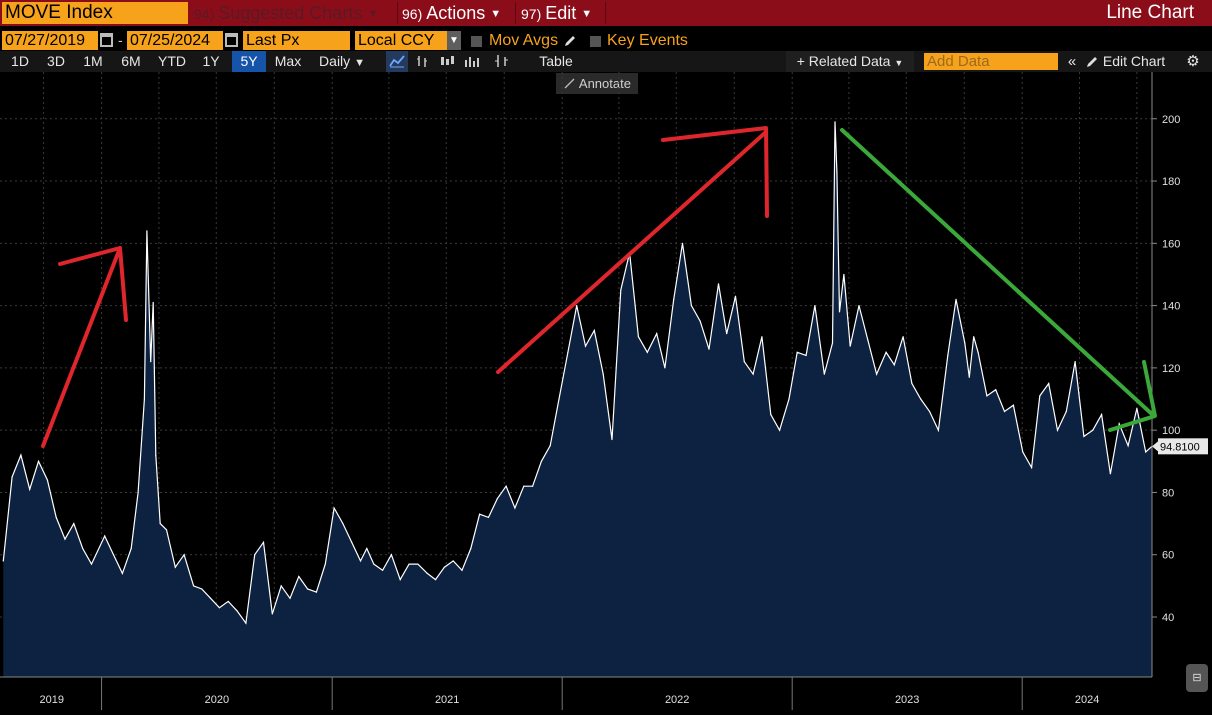  Describe the element at coordinates (531, 14) in the screenshot. I see `edit-number: 97)` at that location.